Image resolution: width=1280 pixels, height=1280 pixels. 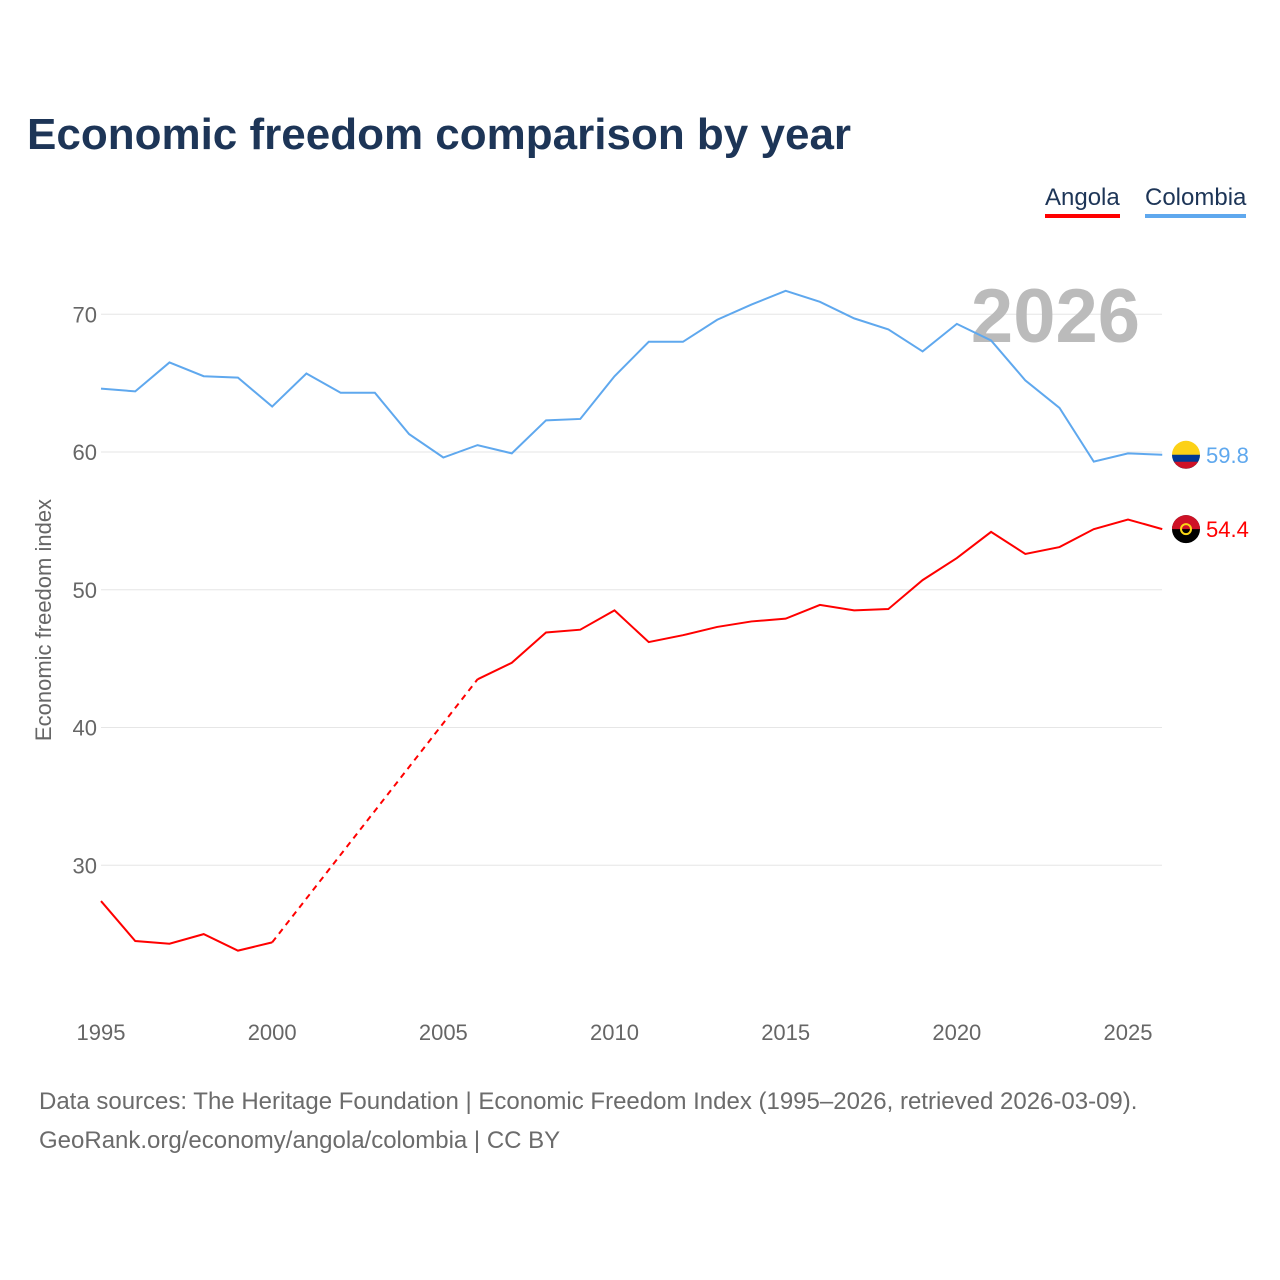 What do you see at coordinates (101, 1032) in the screenshot?
I see `x-tick-label: 1995` at bounding box center [101, 1032].